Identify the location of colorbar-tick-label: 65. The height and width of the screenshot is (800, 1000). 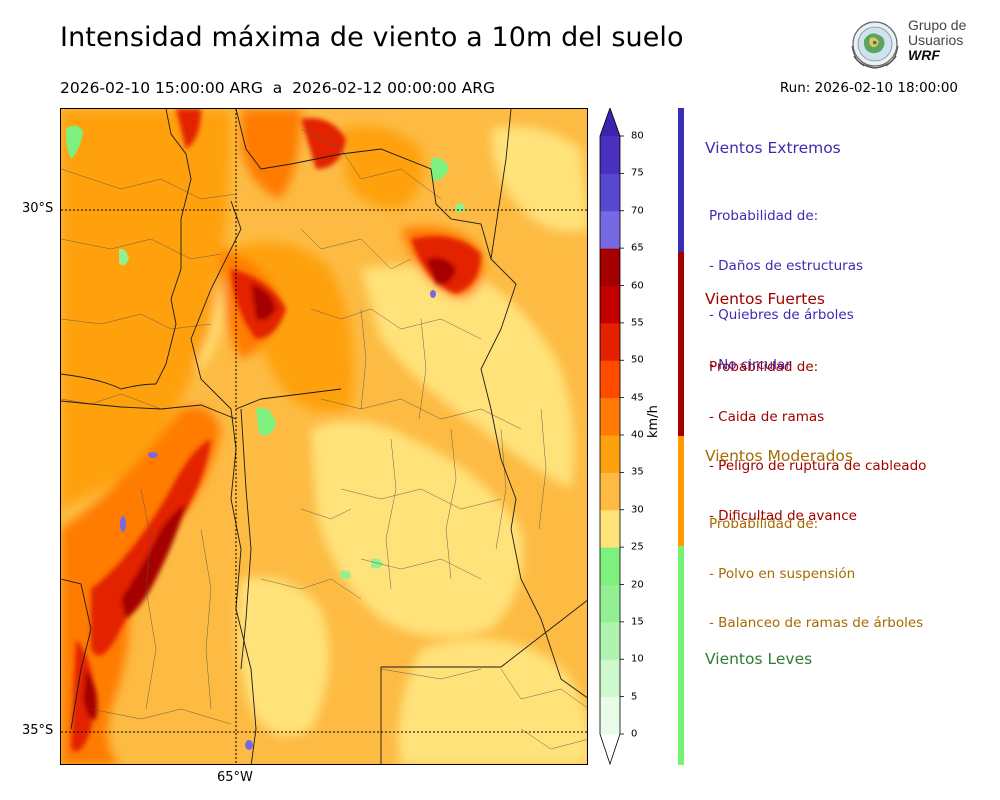
(637, 248).